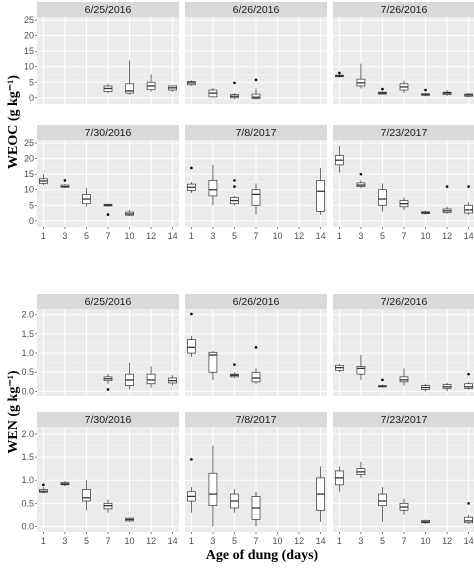 Image resolution: width=474 pixels, height=569 pixels. Describe the element at coordinates (256, 345) in the screenshot. I see `facet-wen-2: 6/26/2016` at that location.